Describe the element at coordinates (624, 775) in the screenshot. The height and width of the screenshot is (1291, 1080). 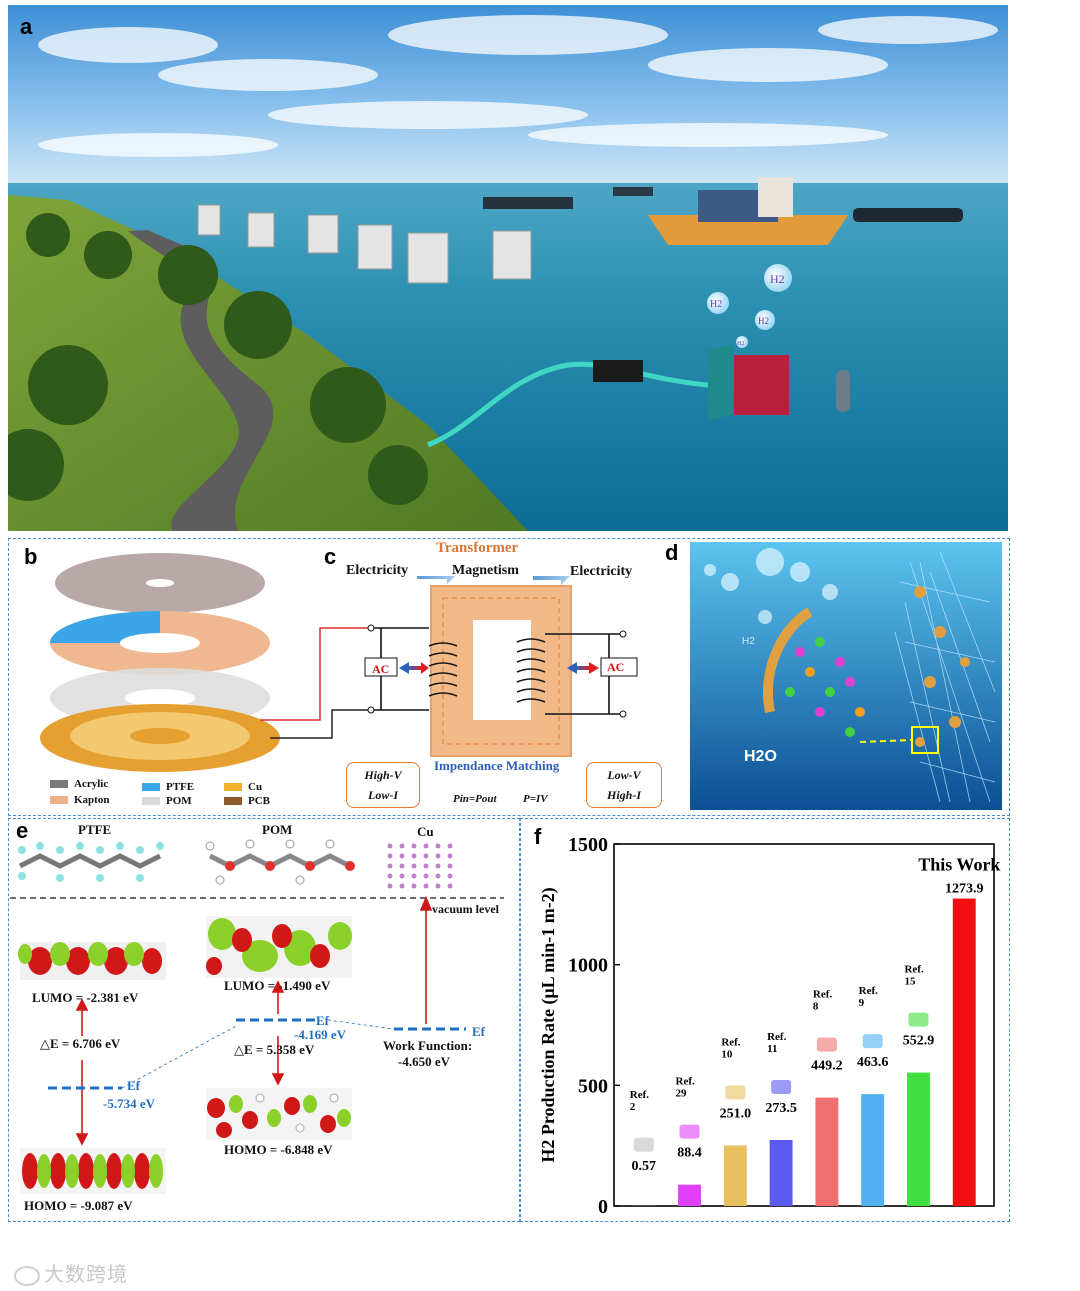
I see `low-v-label: Low-V` at that location.